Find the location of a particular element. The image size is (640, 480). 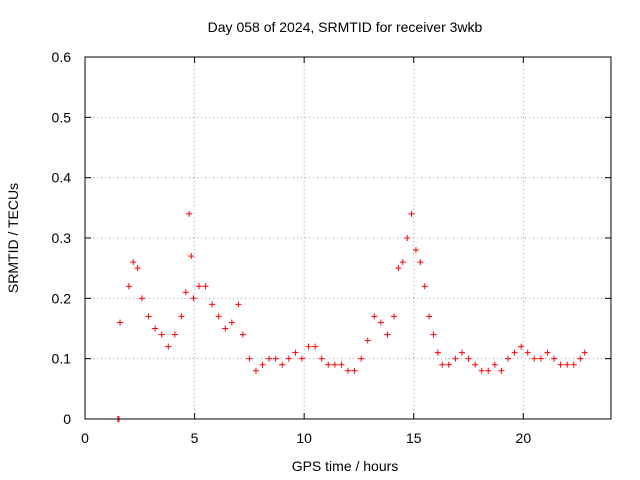

y-axis-label: SRMTID / TECUs is located at coordinates (13, 238).